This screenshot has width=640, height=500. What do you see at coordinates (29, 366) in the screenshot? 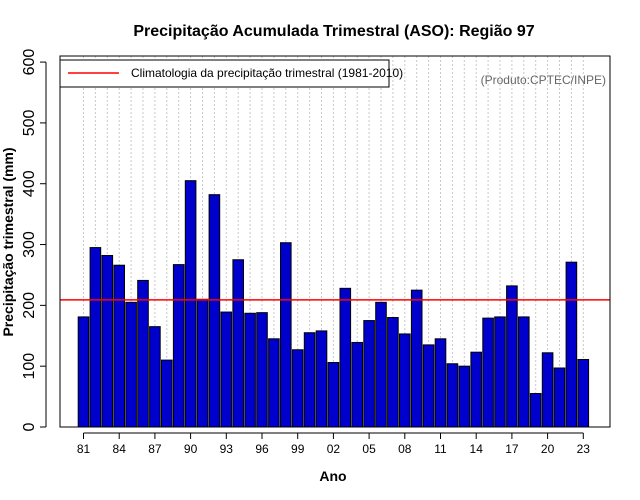
I see `y-tick-label: 100` at bounding box center [29, 366].